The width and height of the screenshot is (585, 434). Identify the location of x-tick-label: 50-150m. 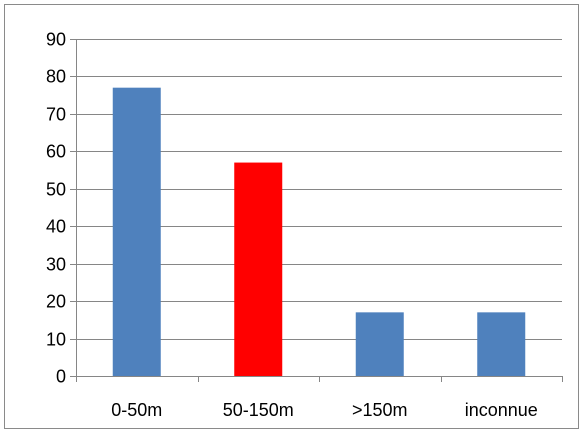
(258, 410).